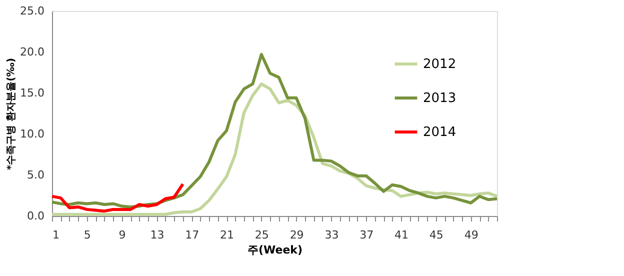 The width and height of the screenshot is (624, 276). Describe the element at coordinates (367, 235) in the screenshot. I see `x-tick-label: 37` at that location.